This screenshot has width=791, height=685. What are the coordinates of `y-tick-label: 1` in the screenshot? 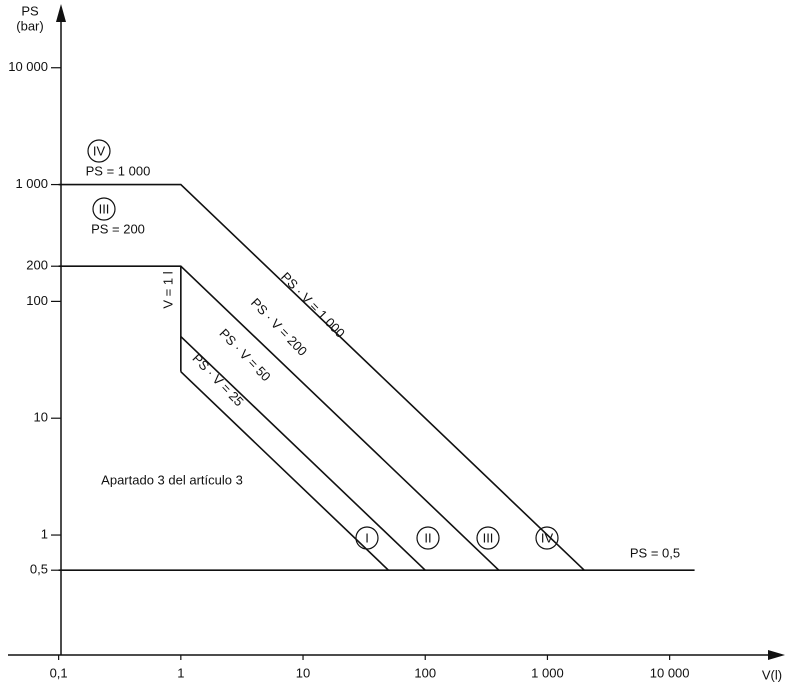 It's located at (44, 533).